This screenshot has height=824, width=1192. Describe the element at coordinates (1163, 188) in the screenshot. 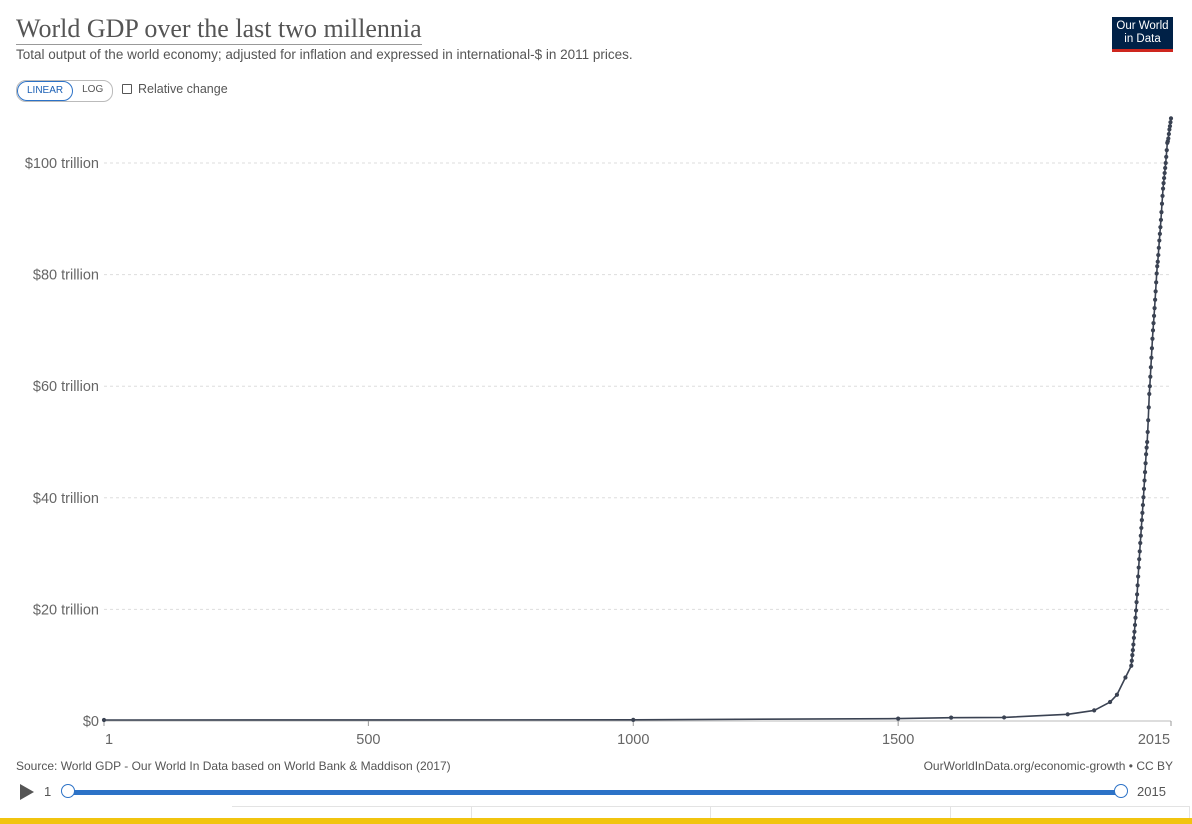

I see `data-point-2000` at that location.